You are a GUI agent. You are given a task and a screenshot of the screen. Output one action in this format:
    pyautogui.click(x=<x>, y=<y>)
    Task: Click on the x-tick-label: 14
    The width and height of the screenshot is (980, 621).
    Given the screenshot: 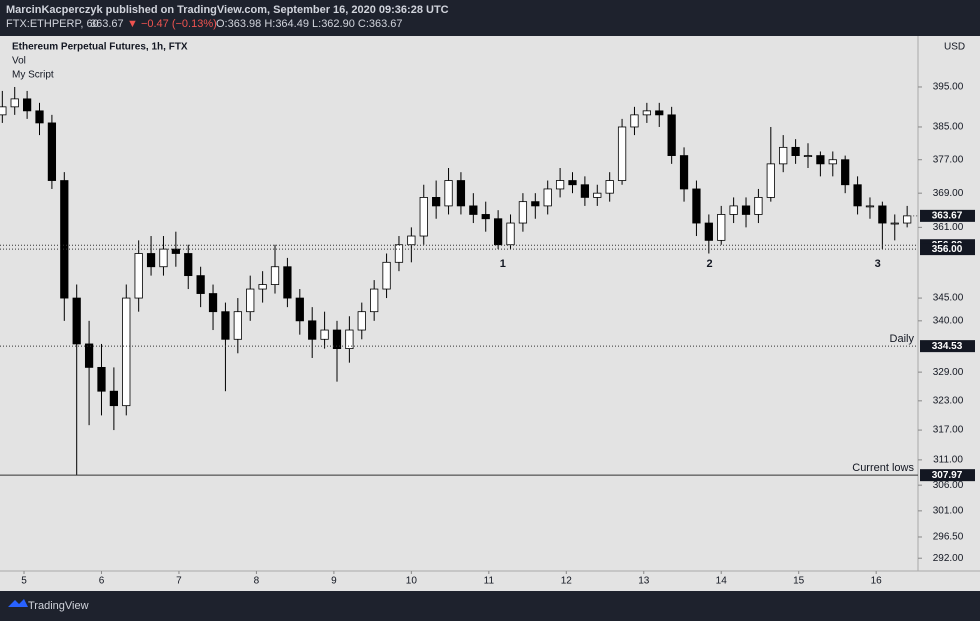 What is the action you would take?
    pyautogui.click(x=722, y=581)
    